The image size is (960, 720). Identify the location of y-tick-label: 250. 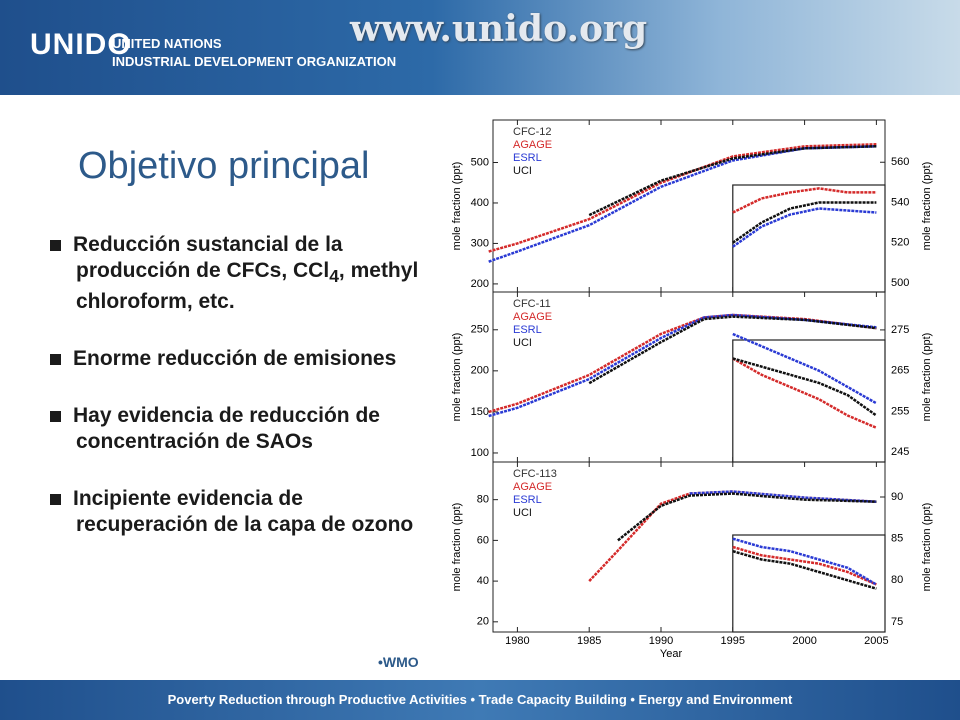
(480, 330).